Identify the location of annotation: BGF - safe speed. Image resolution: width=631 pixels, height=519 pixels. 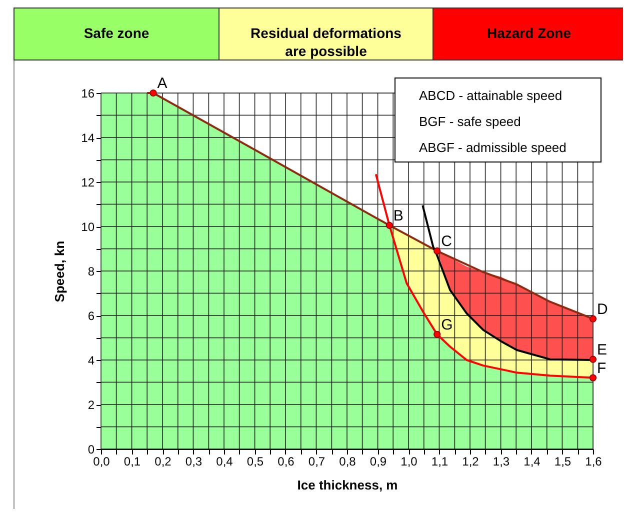
(470, 121).